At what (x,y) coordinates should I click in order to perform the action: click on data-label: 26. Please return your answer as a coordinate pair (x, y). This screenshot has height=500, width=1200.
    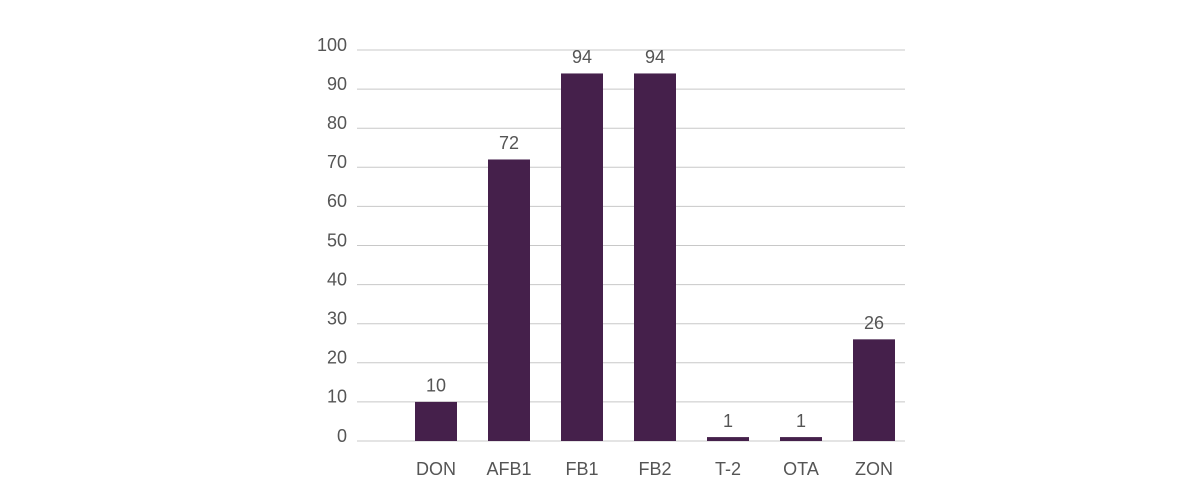
    Looking at the image, I should click on (874, 323).